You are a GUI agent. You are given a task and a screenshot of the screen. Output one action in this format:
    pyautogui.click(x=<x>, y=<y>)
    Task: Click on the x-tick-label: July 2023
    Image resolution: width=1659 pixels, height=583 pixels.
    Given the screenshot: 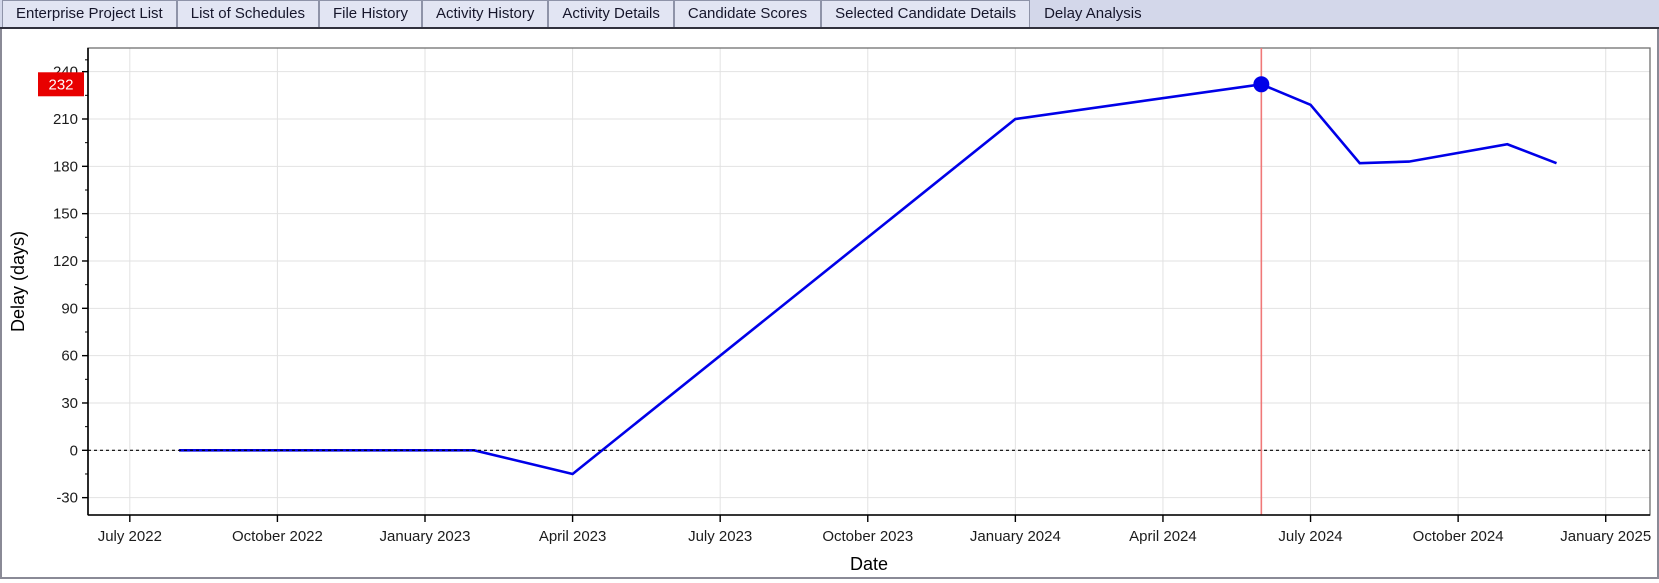 What is the action you would take?
    pyautogui.click(x=720, y=536)
    